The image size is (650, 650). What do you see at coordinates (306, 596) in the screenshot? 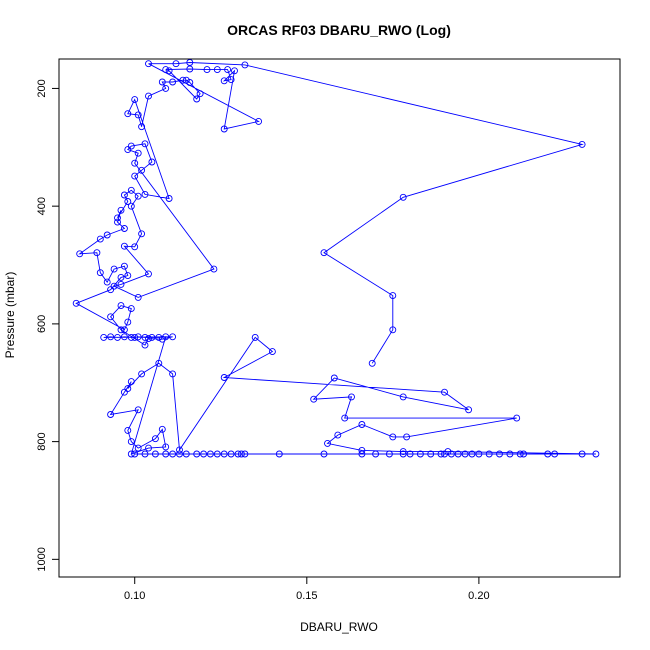
I see `x-tick-label: 0.15` at bounding box center [306, 596].